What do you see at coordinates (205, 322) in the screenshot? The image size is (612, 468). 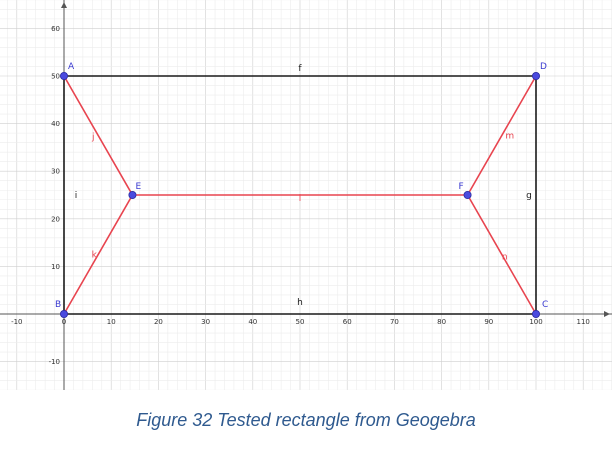 I see `x-tick-label: 30` at bounding box center [205, 322].